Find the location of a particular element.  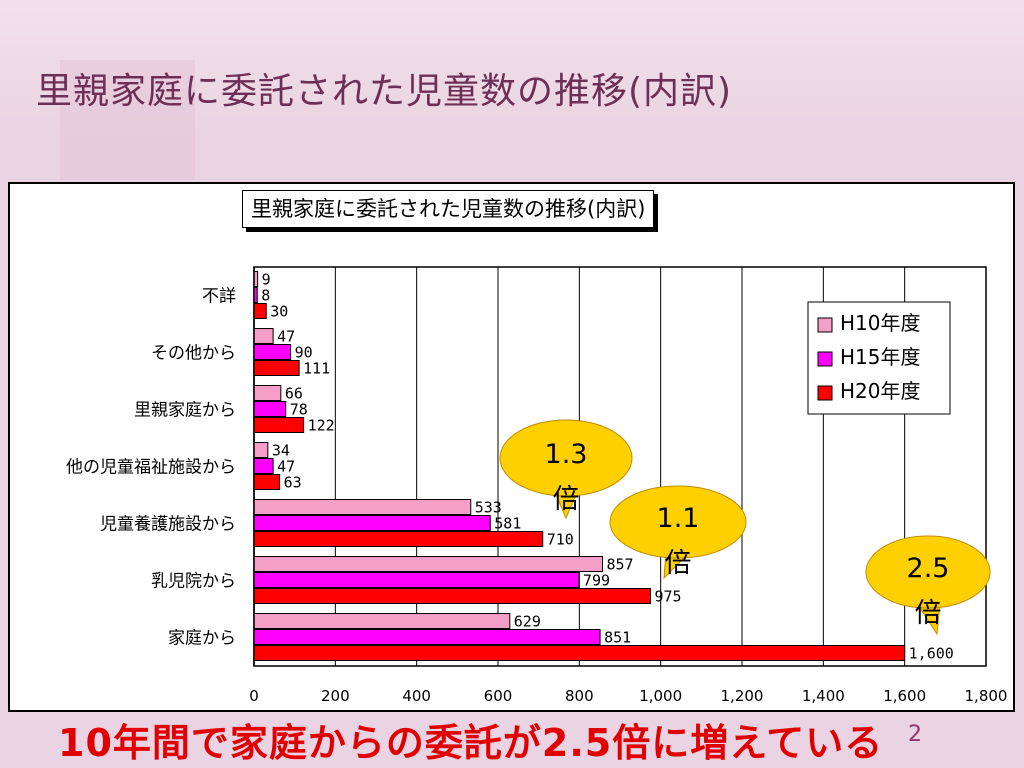

slide-title: 里親家庭に委託された児童数の推移(内訳) is located at coordinates (384, 91).